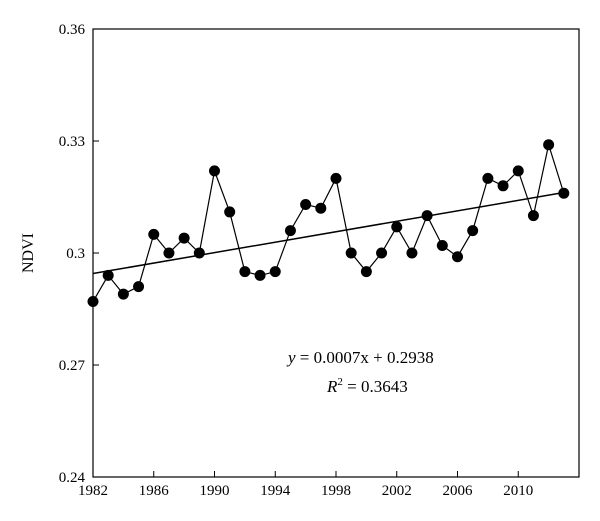 The image size is (600, 521). I want to click on y-tick-label: 0.24, so click(72, 478).